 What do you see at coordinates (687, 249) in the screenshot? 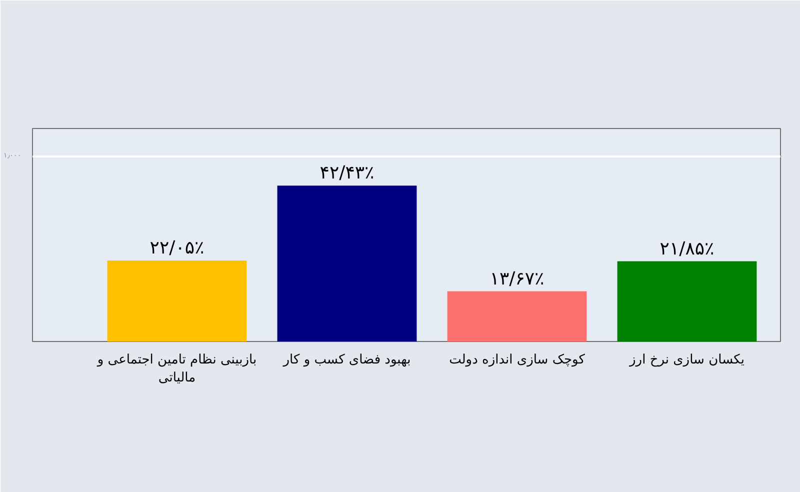
I see `data-label: ۲۱/۸۵٪` at bounding box center [687, 249].